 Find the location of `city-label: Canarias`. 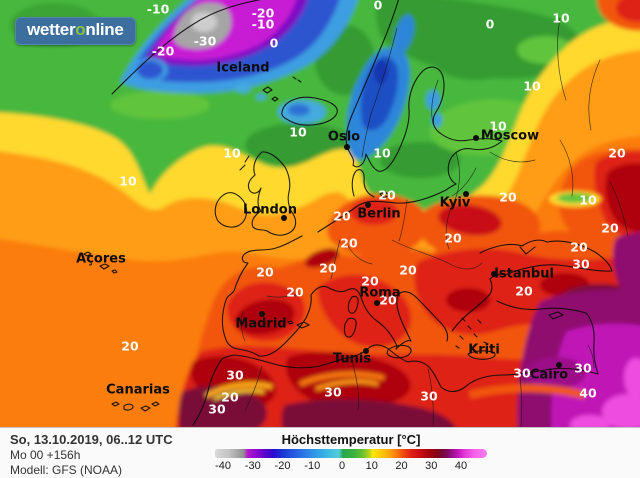

city-label: Canarias is located at coordinates (138, 390).